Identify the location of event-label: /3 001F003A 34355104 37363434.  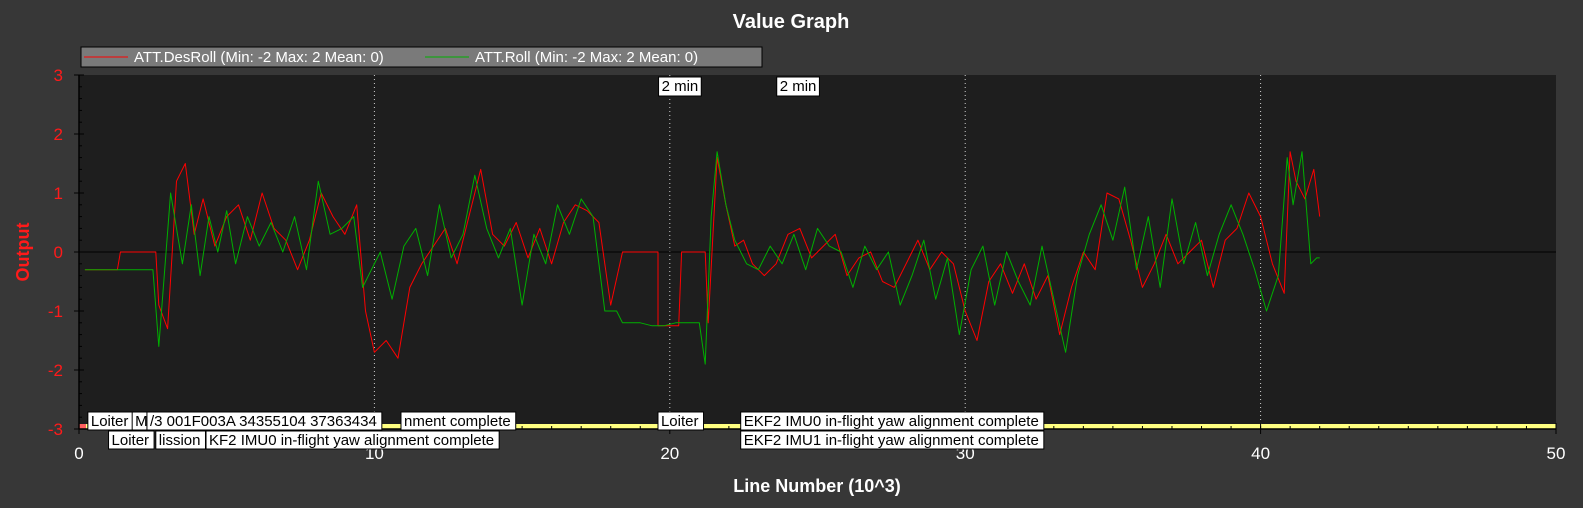
(264, 421).